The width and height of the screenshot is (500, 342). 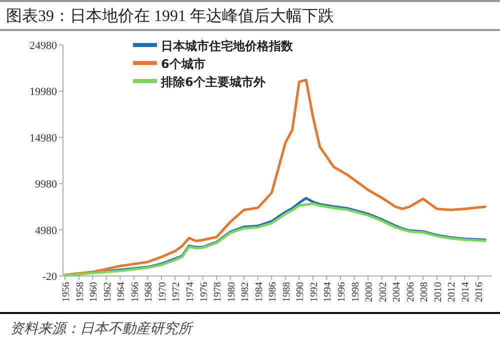 What do you see at coordinates (410, 292) in the screenshot?
I see `x-tick-label: 2006` at bounding box center [410, 292].